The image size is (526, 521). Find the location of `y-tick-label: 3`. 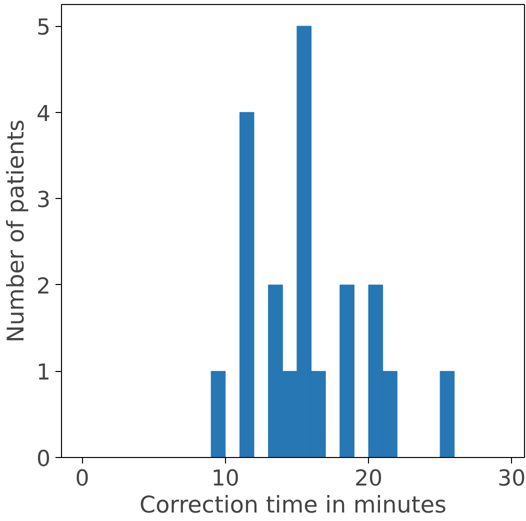

y-tick-label: 3 is located at coordinates (43, 201).